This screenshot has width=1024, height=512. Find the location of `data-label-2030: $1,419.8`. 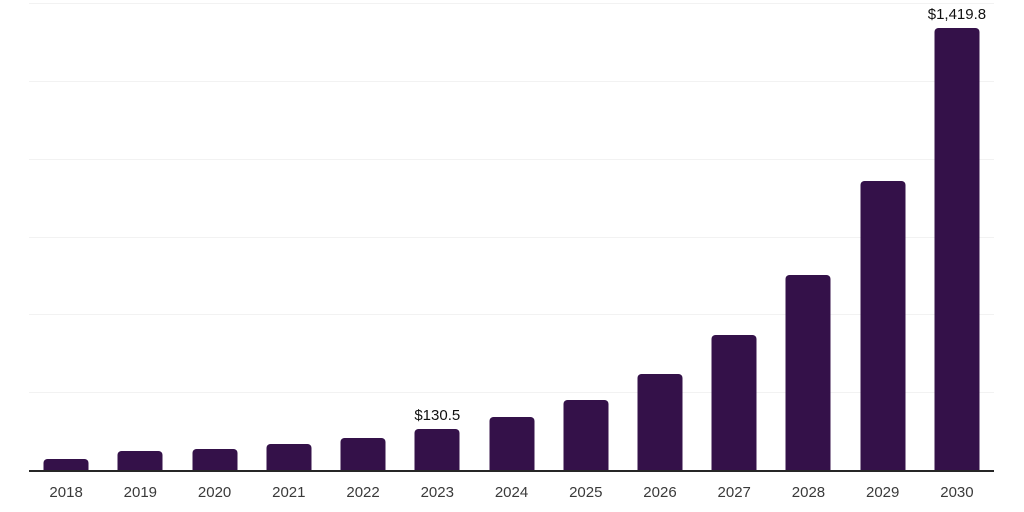

data-label-2030: $1,419.8 is located at coordinates (957, 14).